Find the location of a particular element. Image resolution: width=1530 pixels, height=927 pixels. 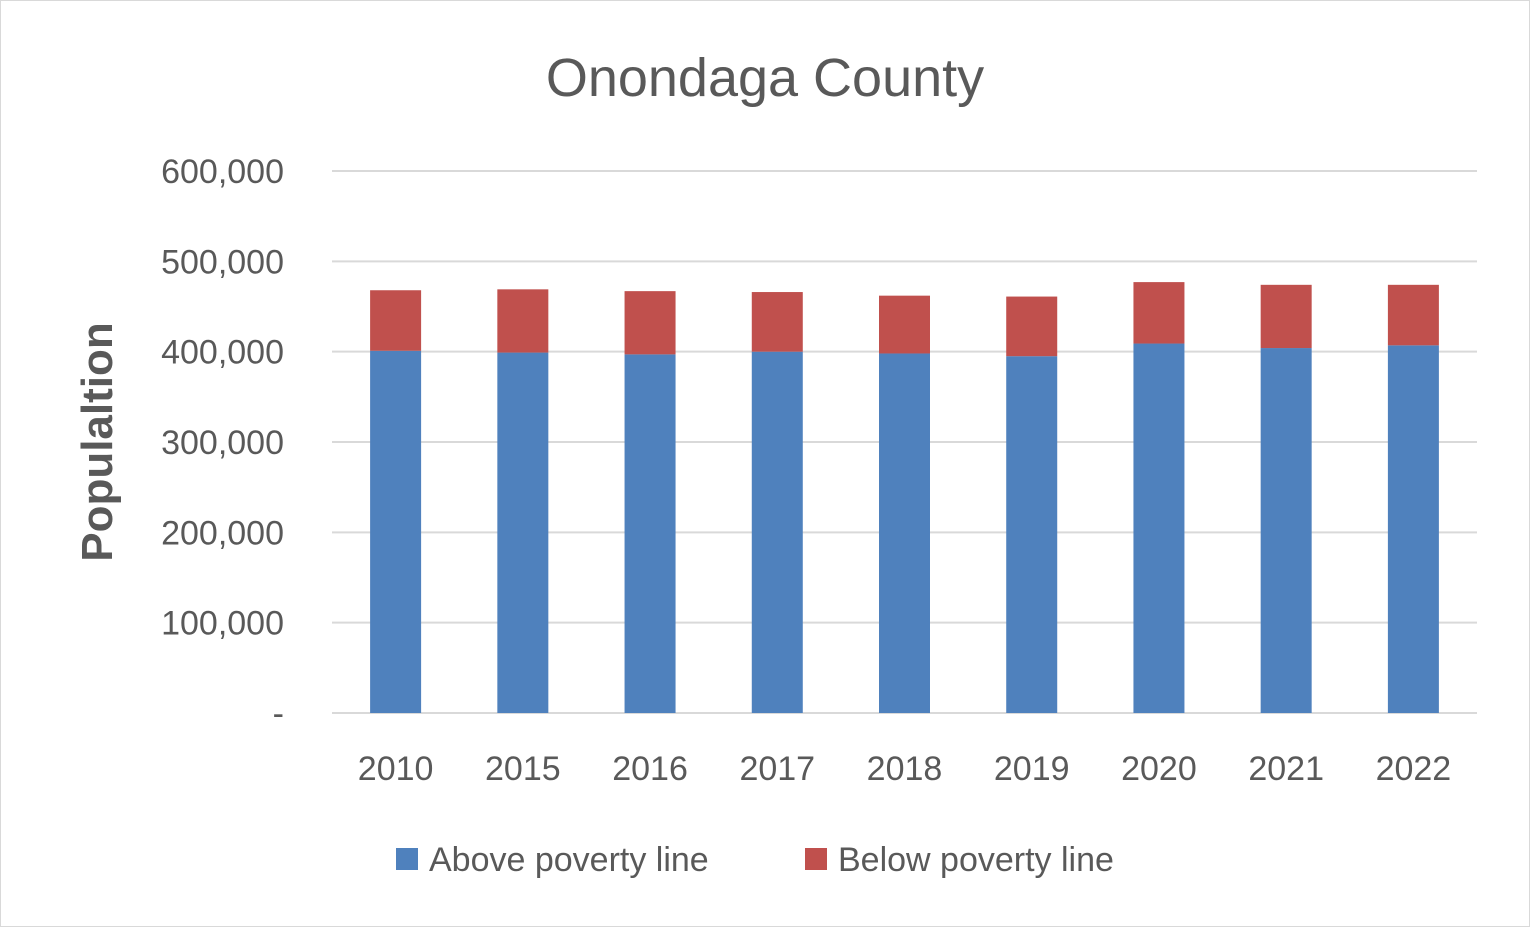

y-tick-label: 200,000 is located at coordinates (222, 533).